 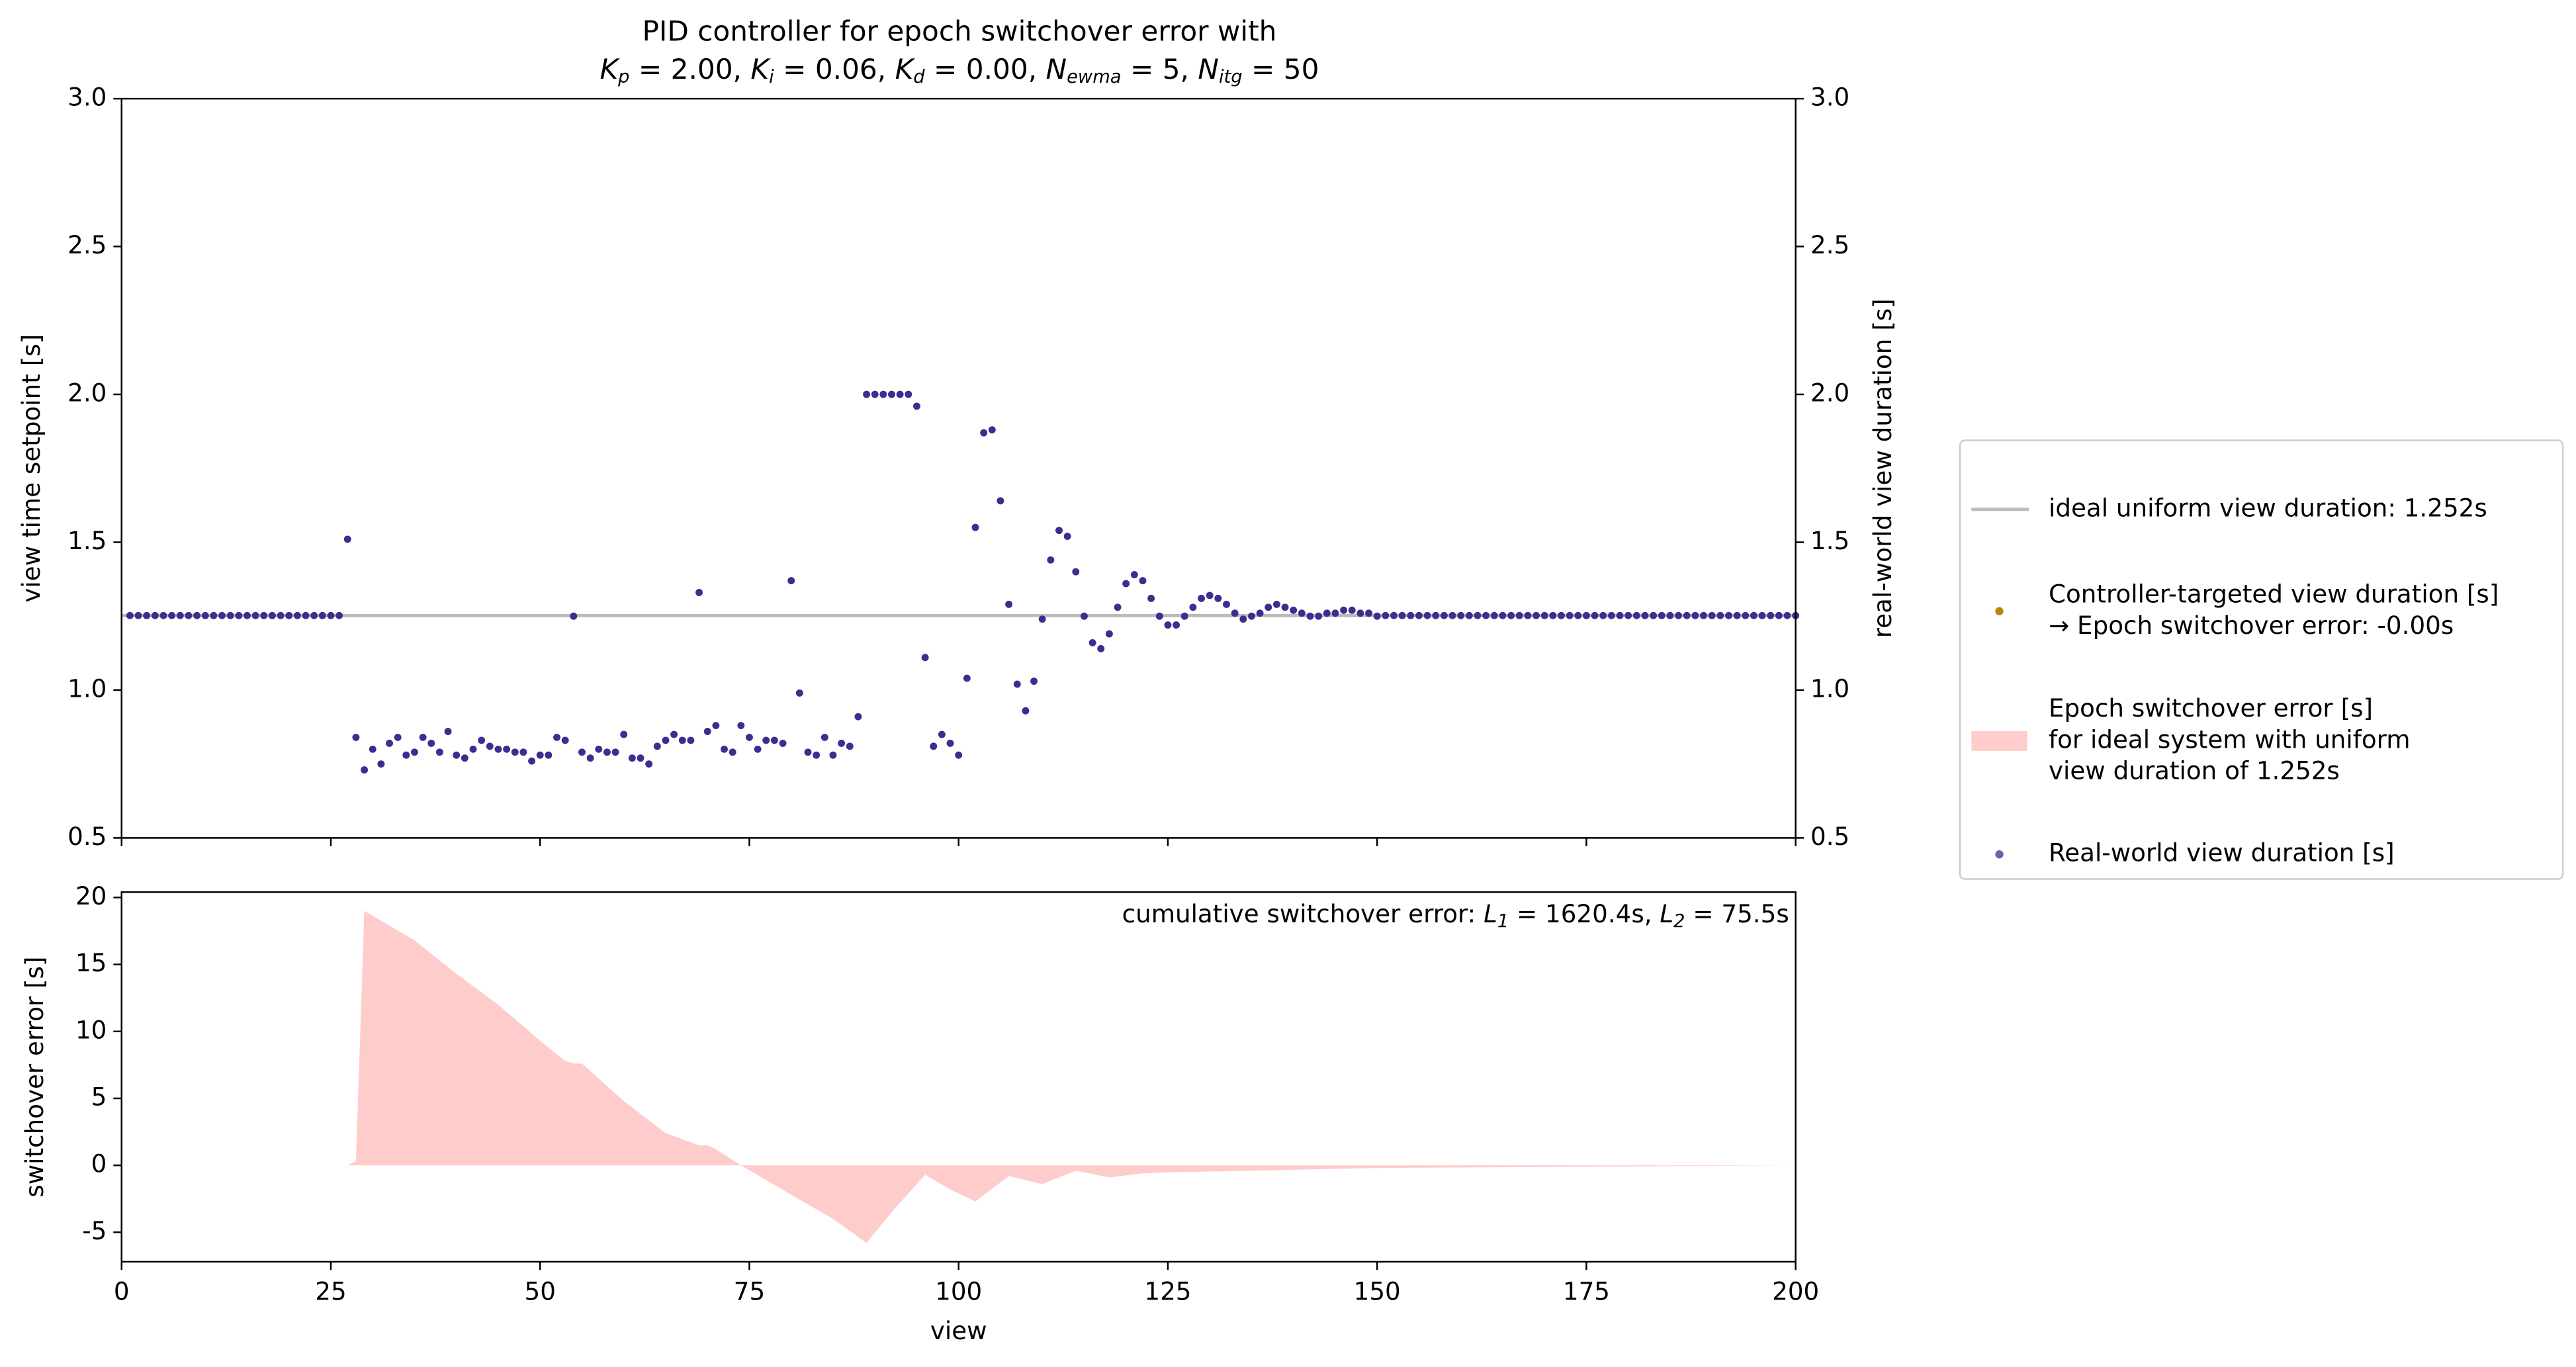 I want to click on legend-label: Controller-targeted view duration [s], so click(x=2274, y=594).